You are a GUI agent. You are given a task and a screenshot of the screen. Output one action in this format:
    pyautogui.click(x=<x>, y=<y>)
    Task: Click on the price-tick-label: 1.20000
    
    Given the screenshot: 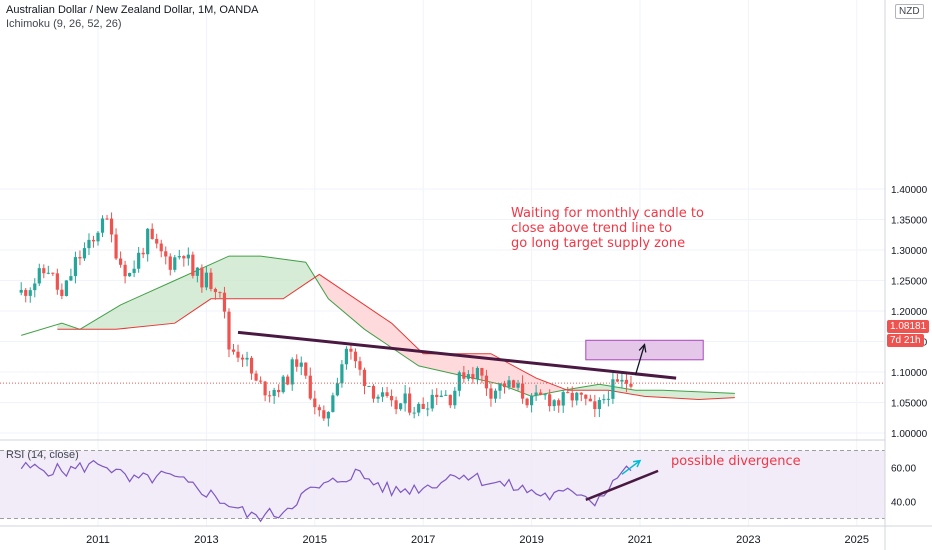 What is the action you would take?
    pyautogui.click(x=909, y=312)
    